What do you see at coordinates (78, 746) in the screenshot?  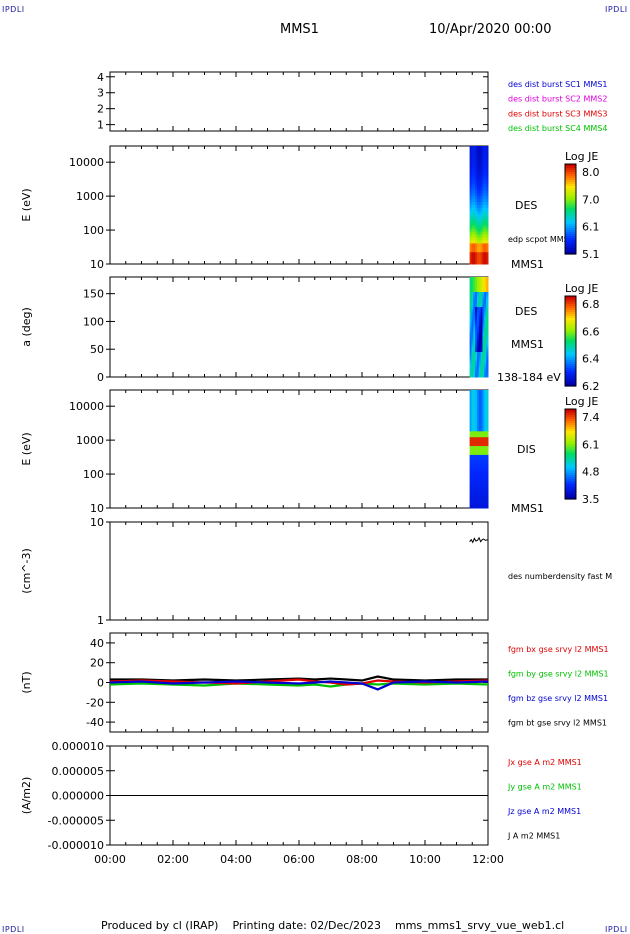 I see `y-tick-label: 0.000010` at bounding box center [78, 746].